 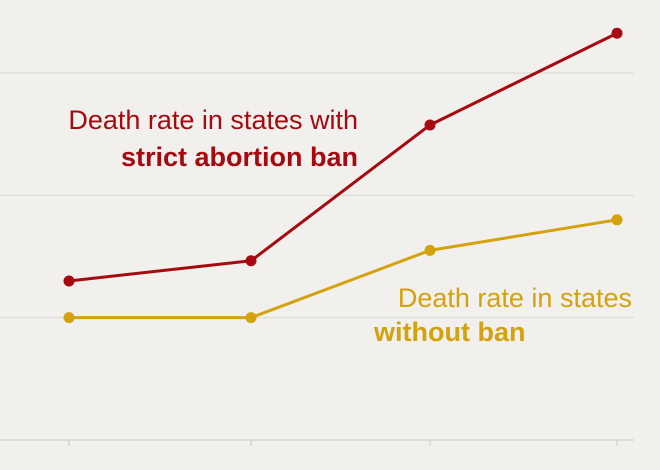 I want to click on ban-label-line2: strict abortion ban, so click(x=239, y=157).